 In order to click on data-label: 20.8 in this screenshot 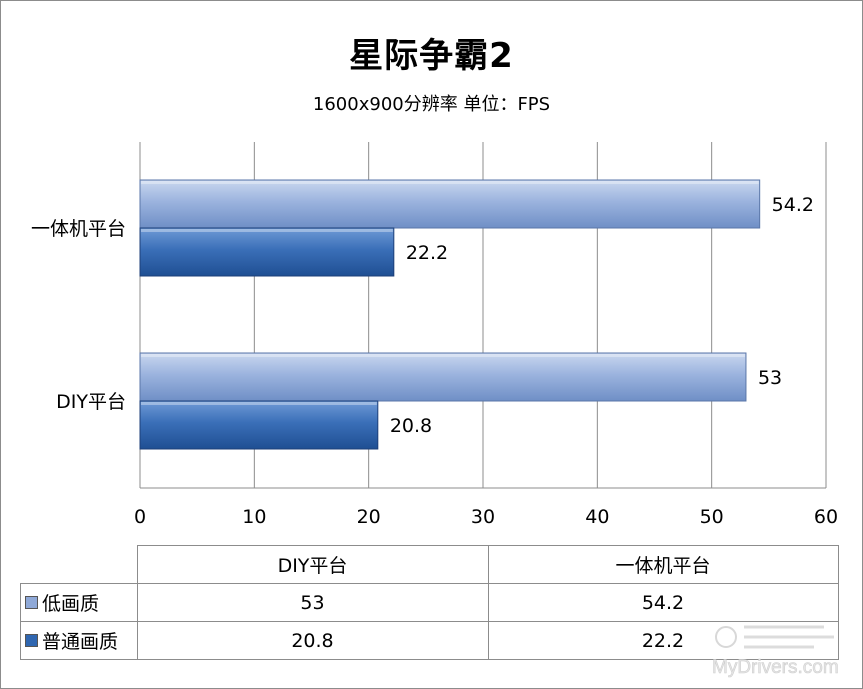, I will do `click(411, 426)`.